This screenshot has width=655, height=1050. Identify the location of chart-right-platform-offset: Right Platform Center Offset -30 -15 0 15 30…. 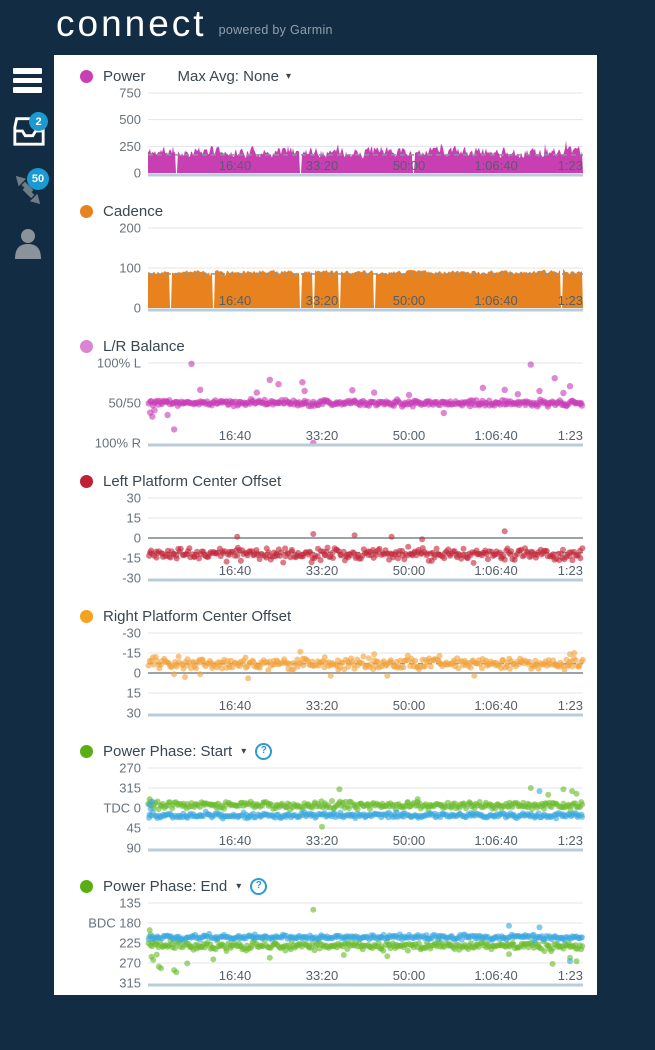
(325, 670).